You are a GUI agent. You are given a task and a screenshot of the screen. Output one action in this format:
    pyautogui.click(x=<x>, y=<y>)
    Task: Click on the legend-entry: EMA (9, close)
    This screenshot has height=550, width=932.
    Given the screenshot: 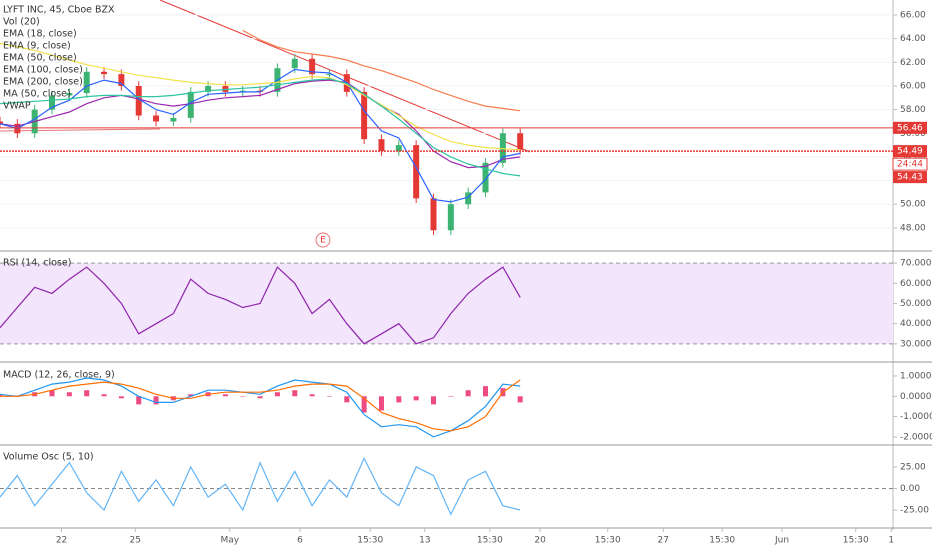 What is the action you would take?
    pyautogui.click(x=37, y=46)
    